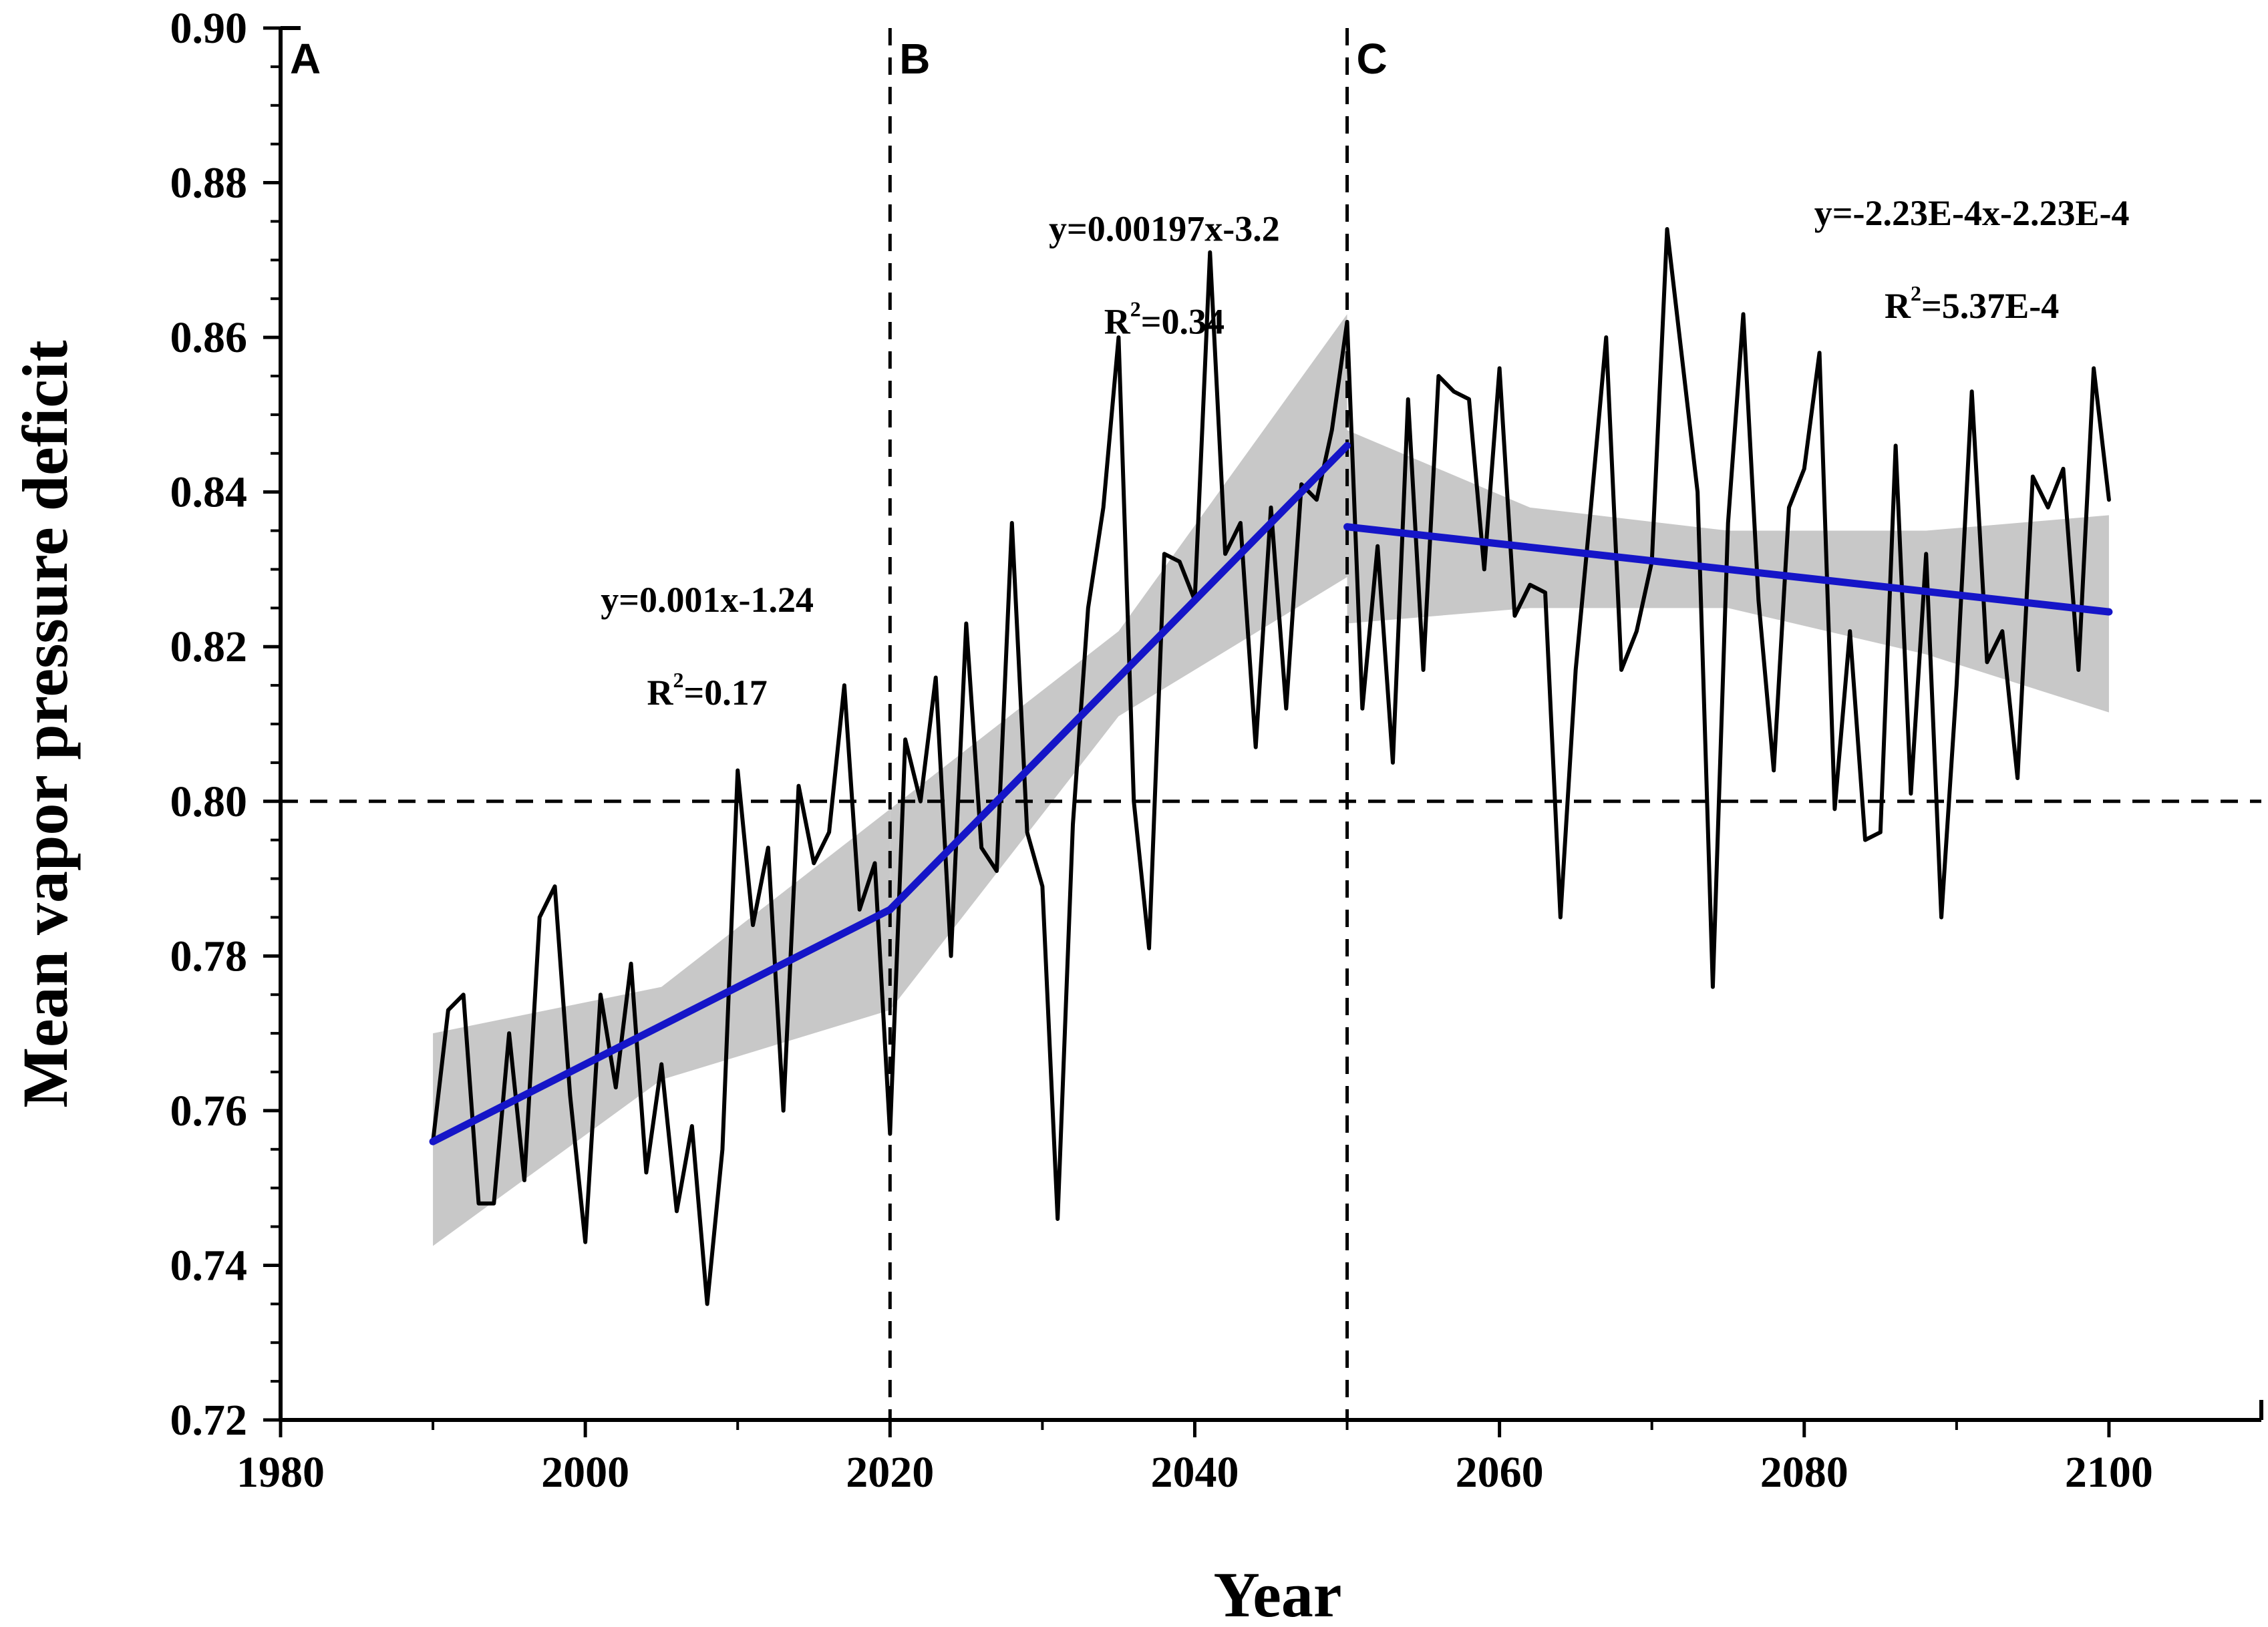 This screenshot has width=2268, height=1627. Describe the element at coordinates (585, 1472) in the screenshot. I see `x-tick-label: 2000` at that location.